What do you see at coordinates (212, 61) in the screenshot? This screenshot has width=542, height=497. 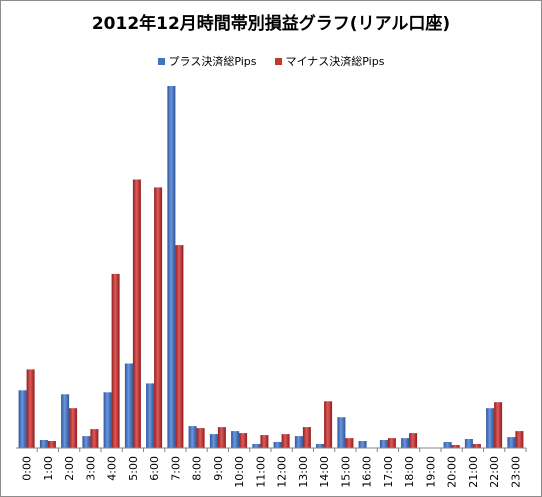 I see `legend-label-plus: プラス決済総Pips` at bounding box center [212, 61].